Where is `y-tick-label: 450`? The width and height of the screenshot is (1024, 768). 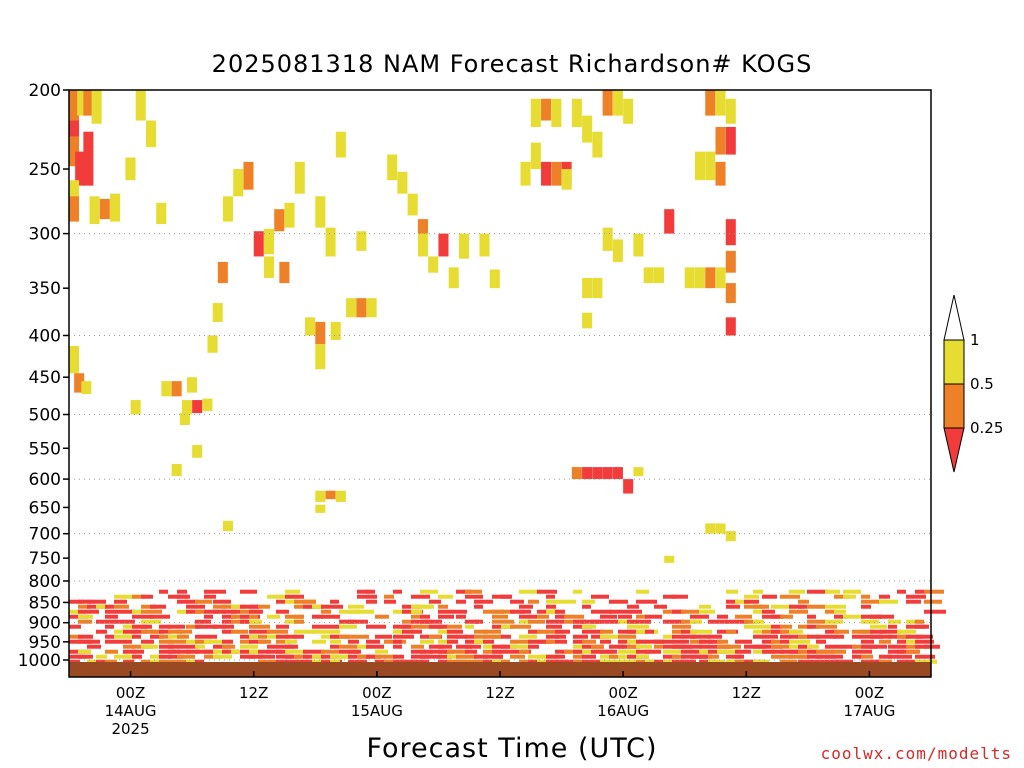
y-tick-label: 450 is located at coordinates (45, 378).